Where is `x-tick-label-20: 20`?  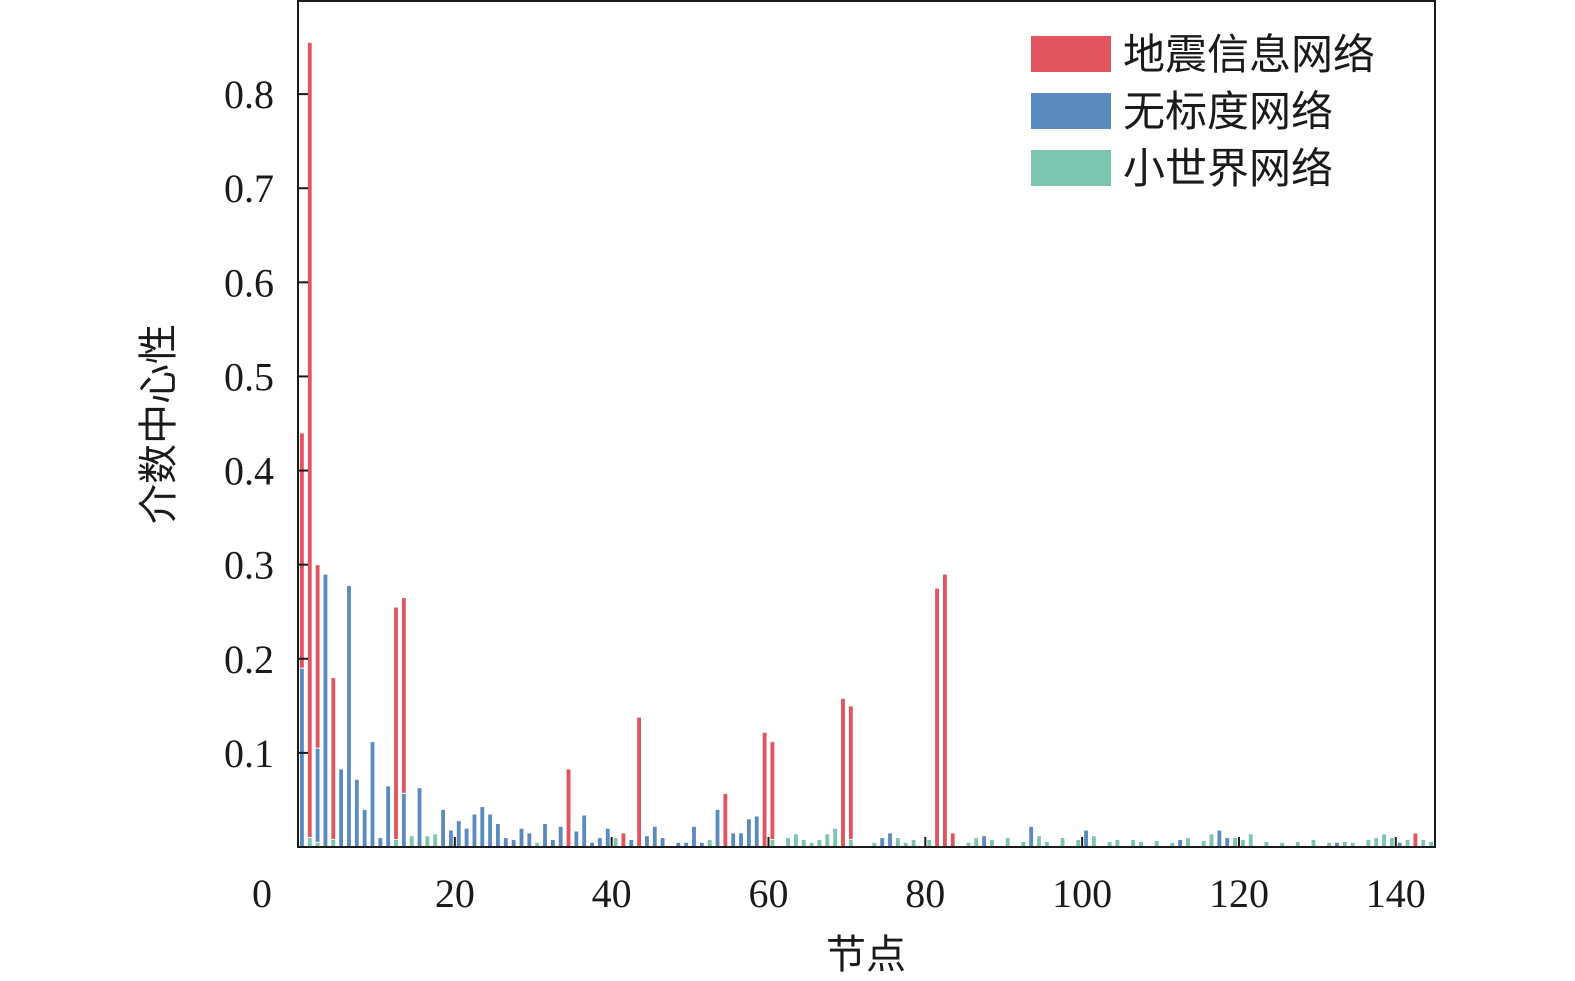 x-tick-label-20: 20 is located at coordinates (455, 893).